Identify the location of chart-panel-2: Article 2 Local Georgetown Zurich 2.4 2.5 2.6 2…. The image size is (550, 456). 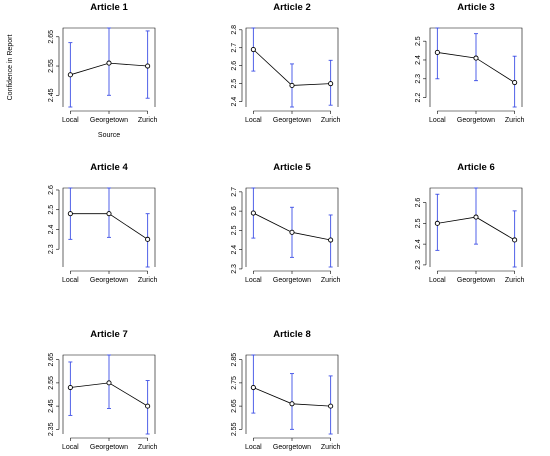
(285, 63).